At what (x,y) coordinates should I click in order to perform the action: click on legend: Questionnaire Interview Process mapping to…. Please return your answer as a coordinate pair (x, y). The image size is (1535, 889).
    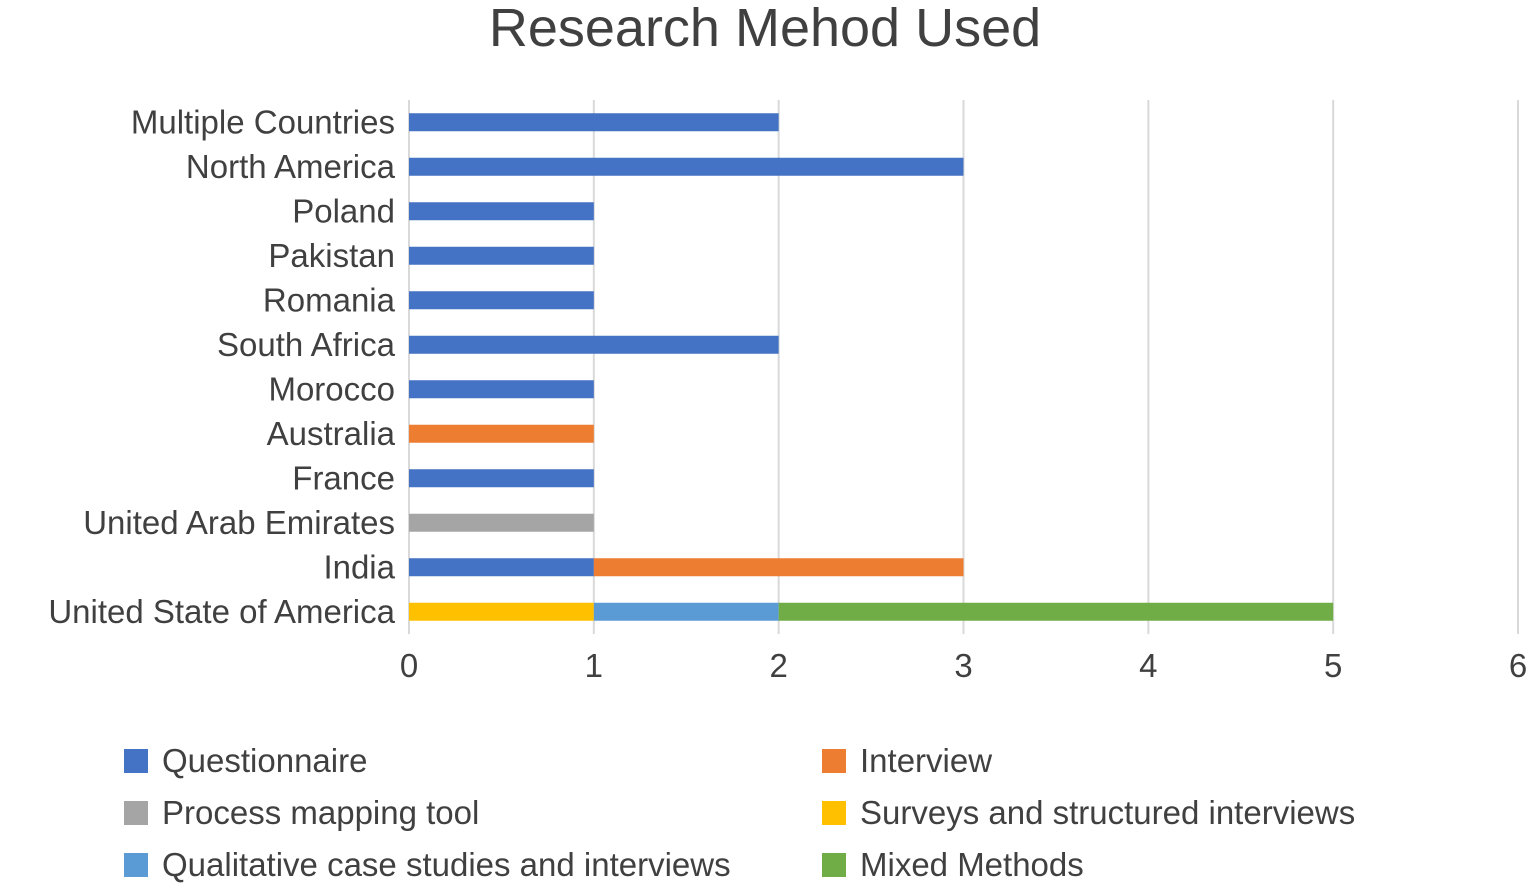
    Looking at the image, I should click on (739, 812).